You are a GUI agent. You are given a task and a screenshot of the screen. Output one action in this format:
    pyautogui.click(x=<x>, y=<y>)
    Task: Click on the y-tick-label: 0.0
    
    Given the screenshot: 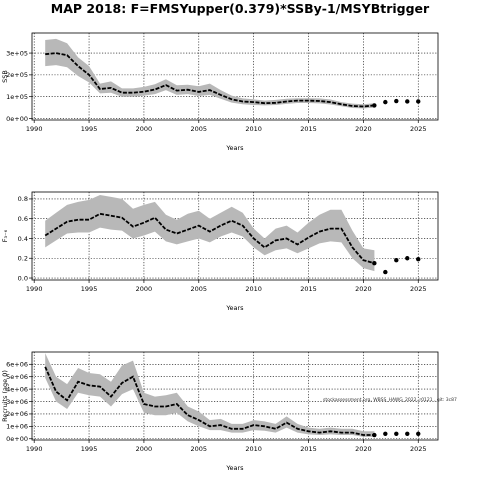 What is the action you would take?
    pyautogui.click(x=23, y=278)
    